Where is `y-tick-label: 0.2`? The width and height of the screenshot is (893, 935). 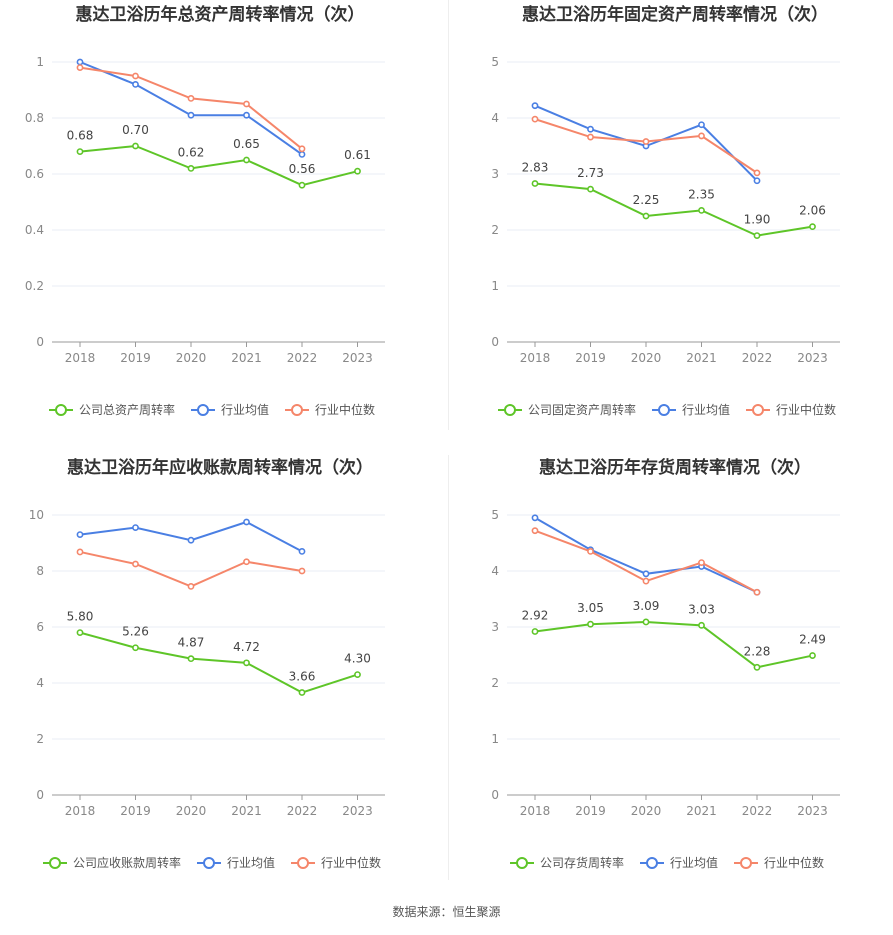 y-tick-label: 0.2 is located at coordinates (34, 286).